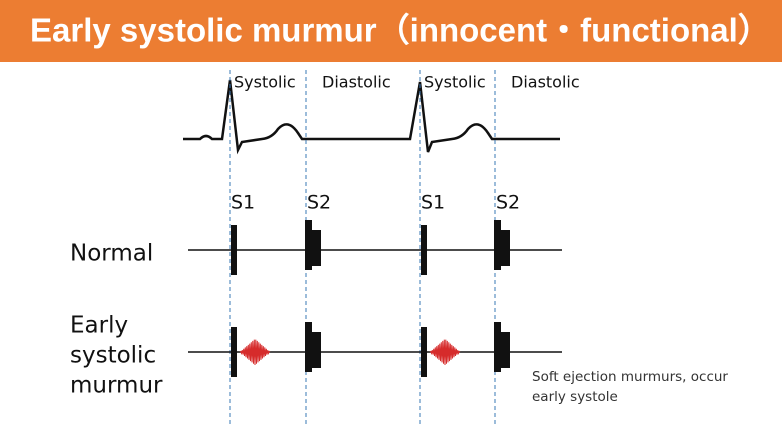 Image resolution: width=782 pixels, height=440 pixels. I want to click on row-label: Normal, so click(111, 254).